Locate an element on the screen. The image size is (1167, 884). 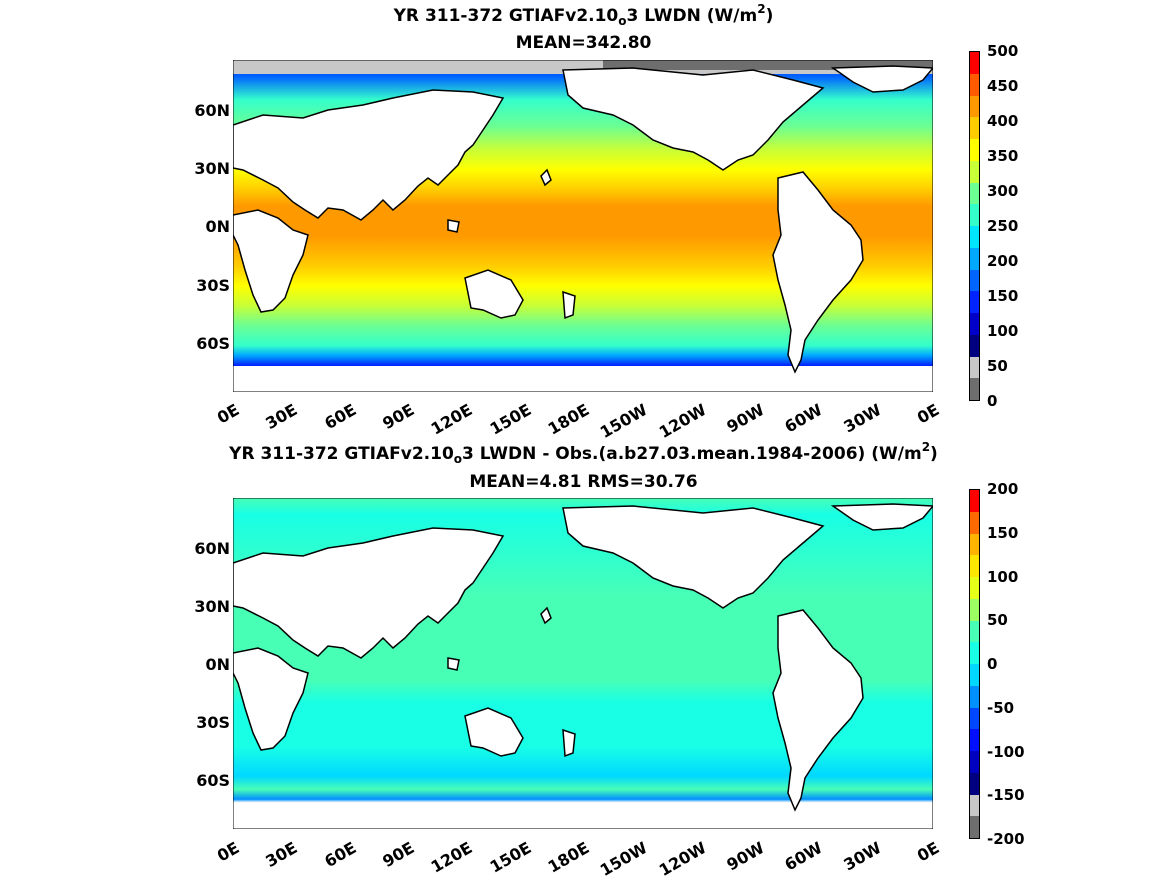
top-ylabel: 30S is located at coordinates (213, 285).